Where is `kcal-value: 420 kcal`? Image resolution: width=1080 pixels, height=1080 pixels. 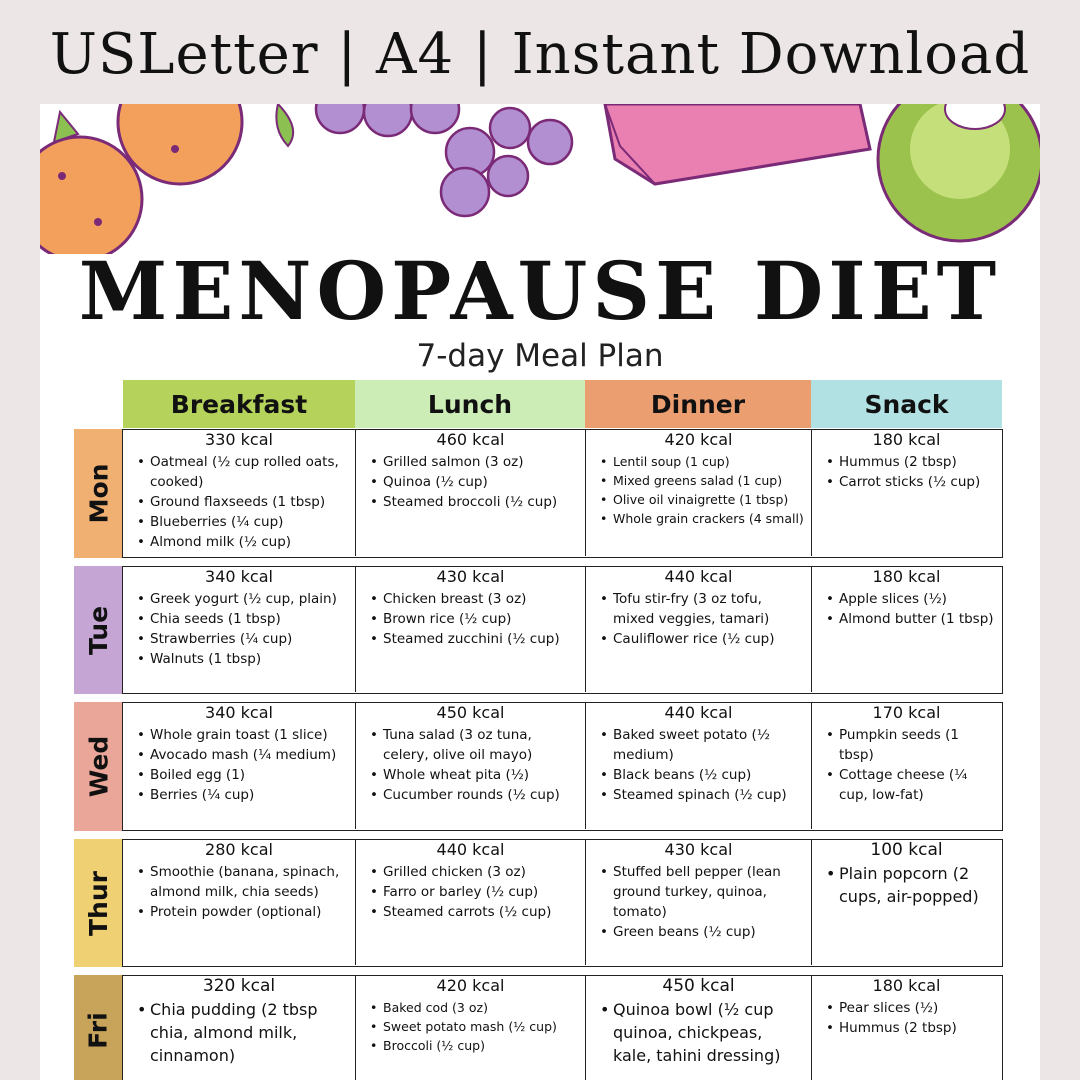
kcal-value: 420 kcal is located at coordinates (470, 985).